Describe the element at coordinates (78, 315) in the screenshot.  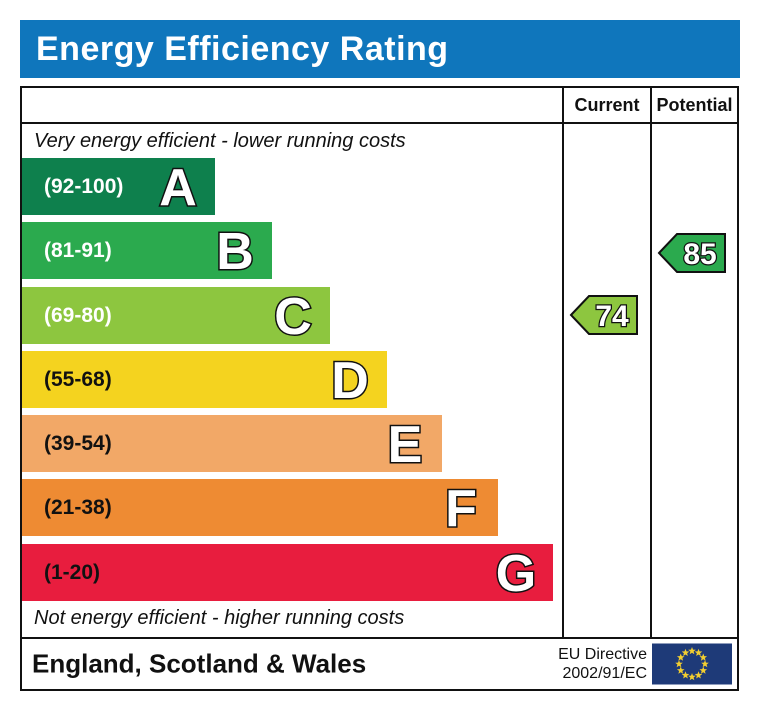
I see `band-c-range: (69-80)` at that location.